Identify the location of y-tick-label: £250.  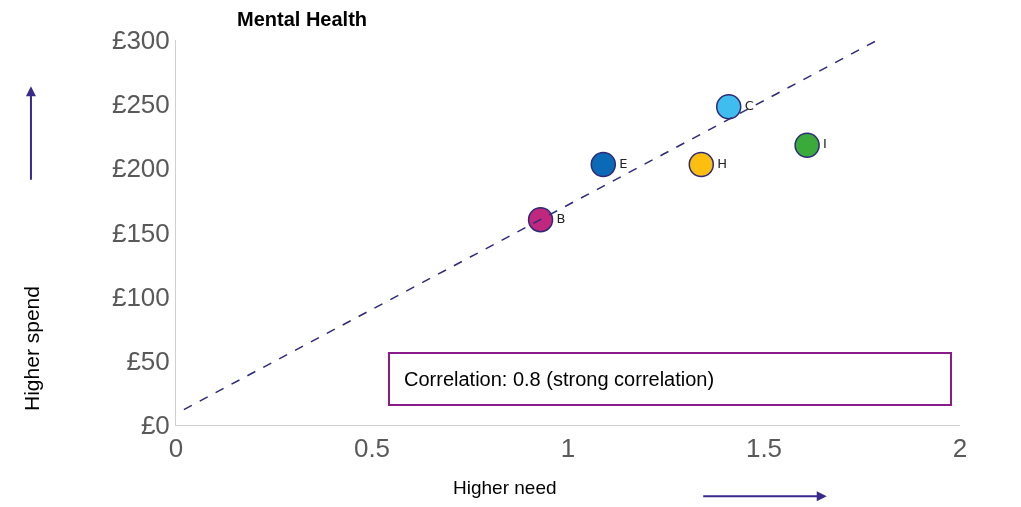
(140, 104).